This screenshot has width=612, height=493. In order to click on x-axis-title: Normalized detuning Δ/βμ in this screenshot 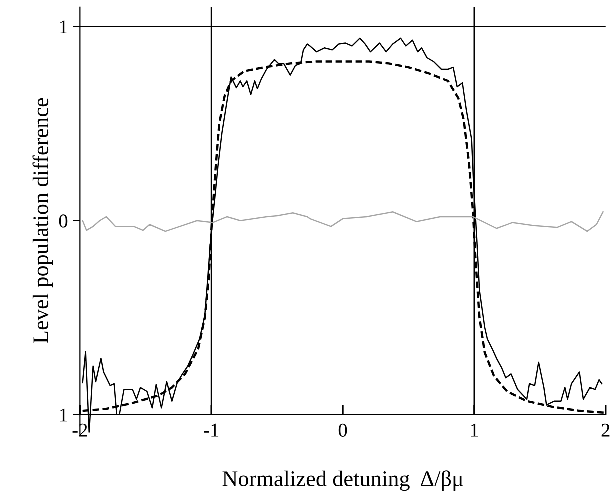, I will do `click(343, 481)`.